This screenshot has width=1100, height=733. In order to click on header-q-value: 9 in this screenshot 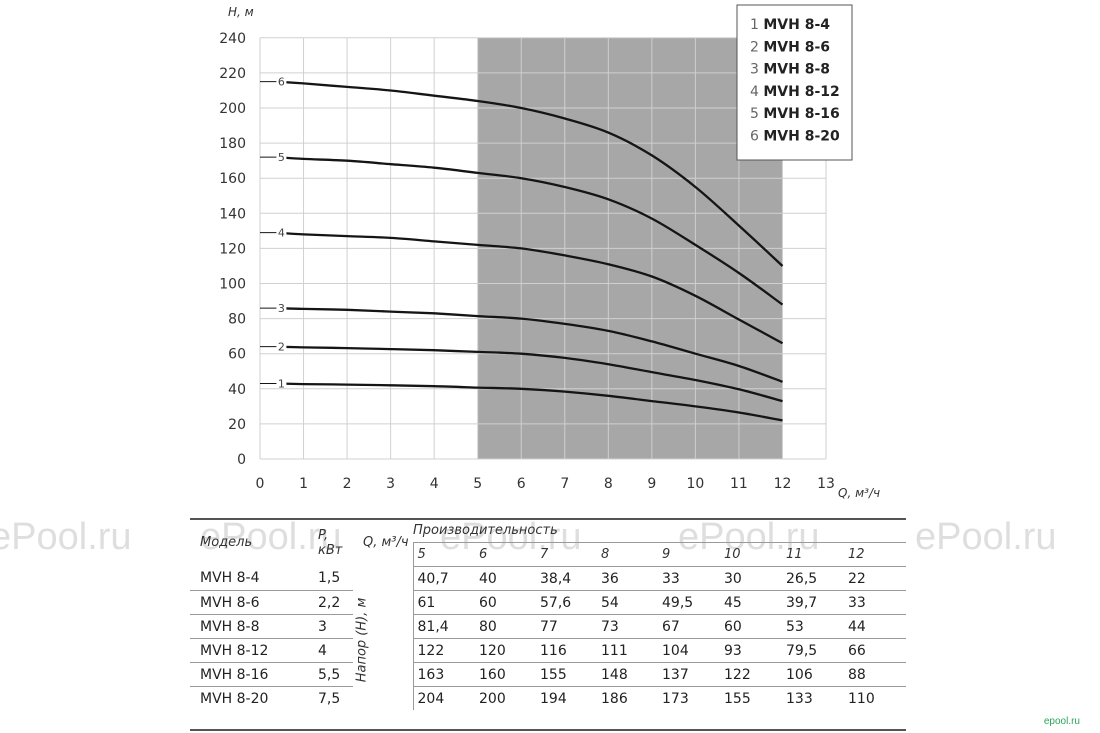, I will do `click(689, 554)`.